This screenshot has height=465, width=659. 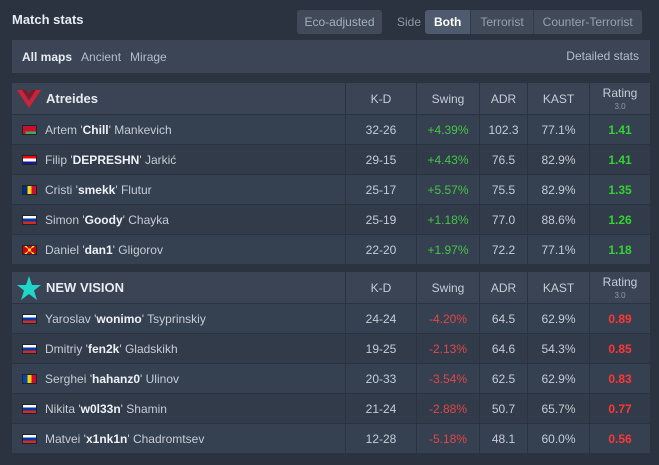 What do you see at coordinates (125, 319) in the screenshot?
I see `player-name-link: Yaroslav 'wonimo' Tsyprinskiy` at bounding box center [125, 319].